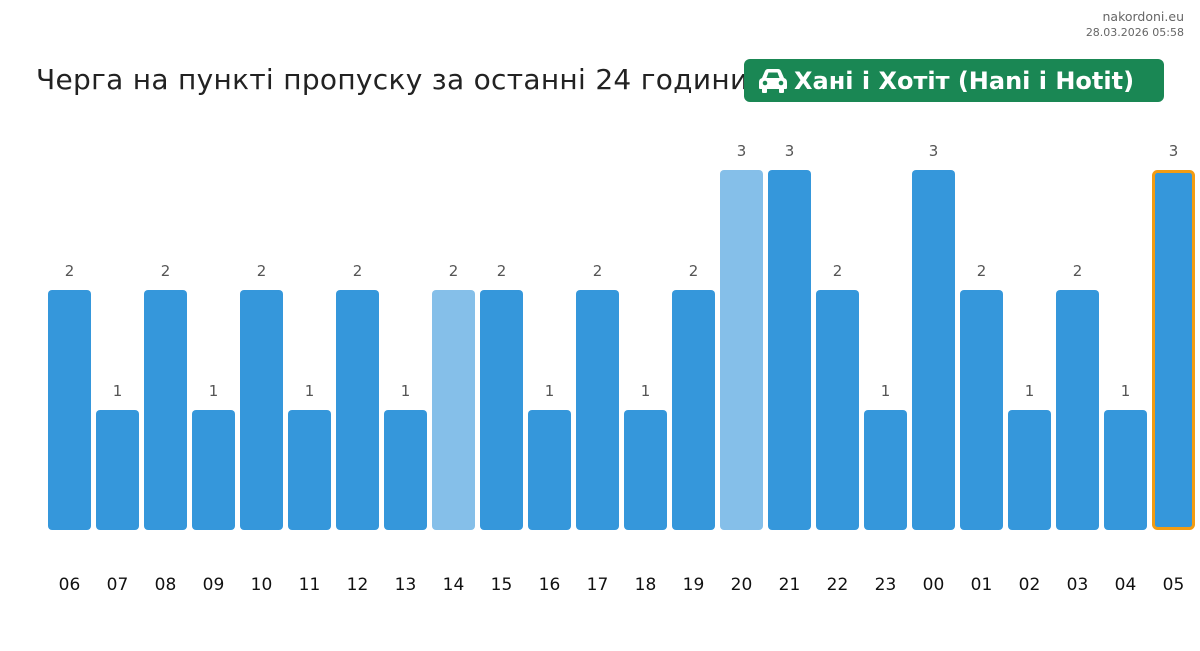 This screenshot has height=651, width=1200. Describe the element at coordinates (454, 271) in the screenshot. I see `value-label-14: 2` at that location.